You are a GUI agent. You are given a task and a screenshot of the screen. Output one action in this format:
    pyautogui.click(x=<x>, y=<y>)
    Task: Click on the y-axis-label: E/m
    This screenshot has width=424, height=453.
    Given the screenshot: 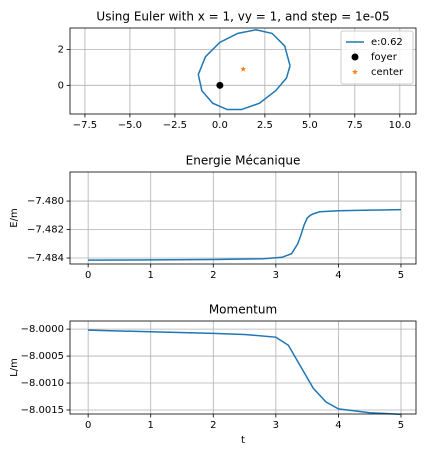 What is the action you would take?
    pyautogui.click(x=14, y=217)
    